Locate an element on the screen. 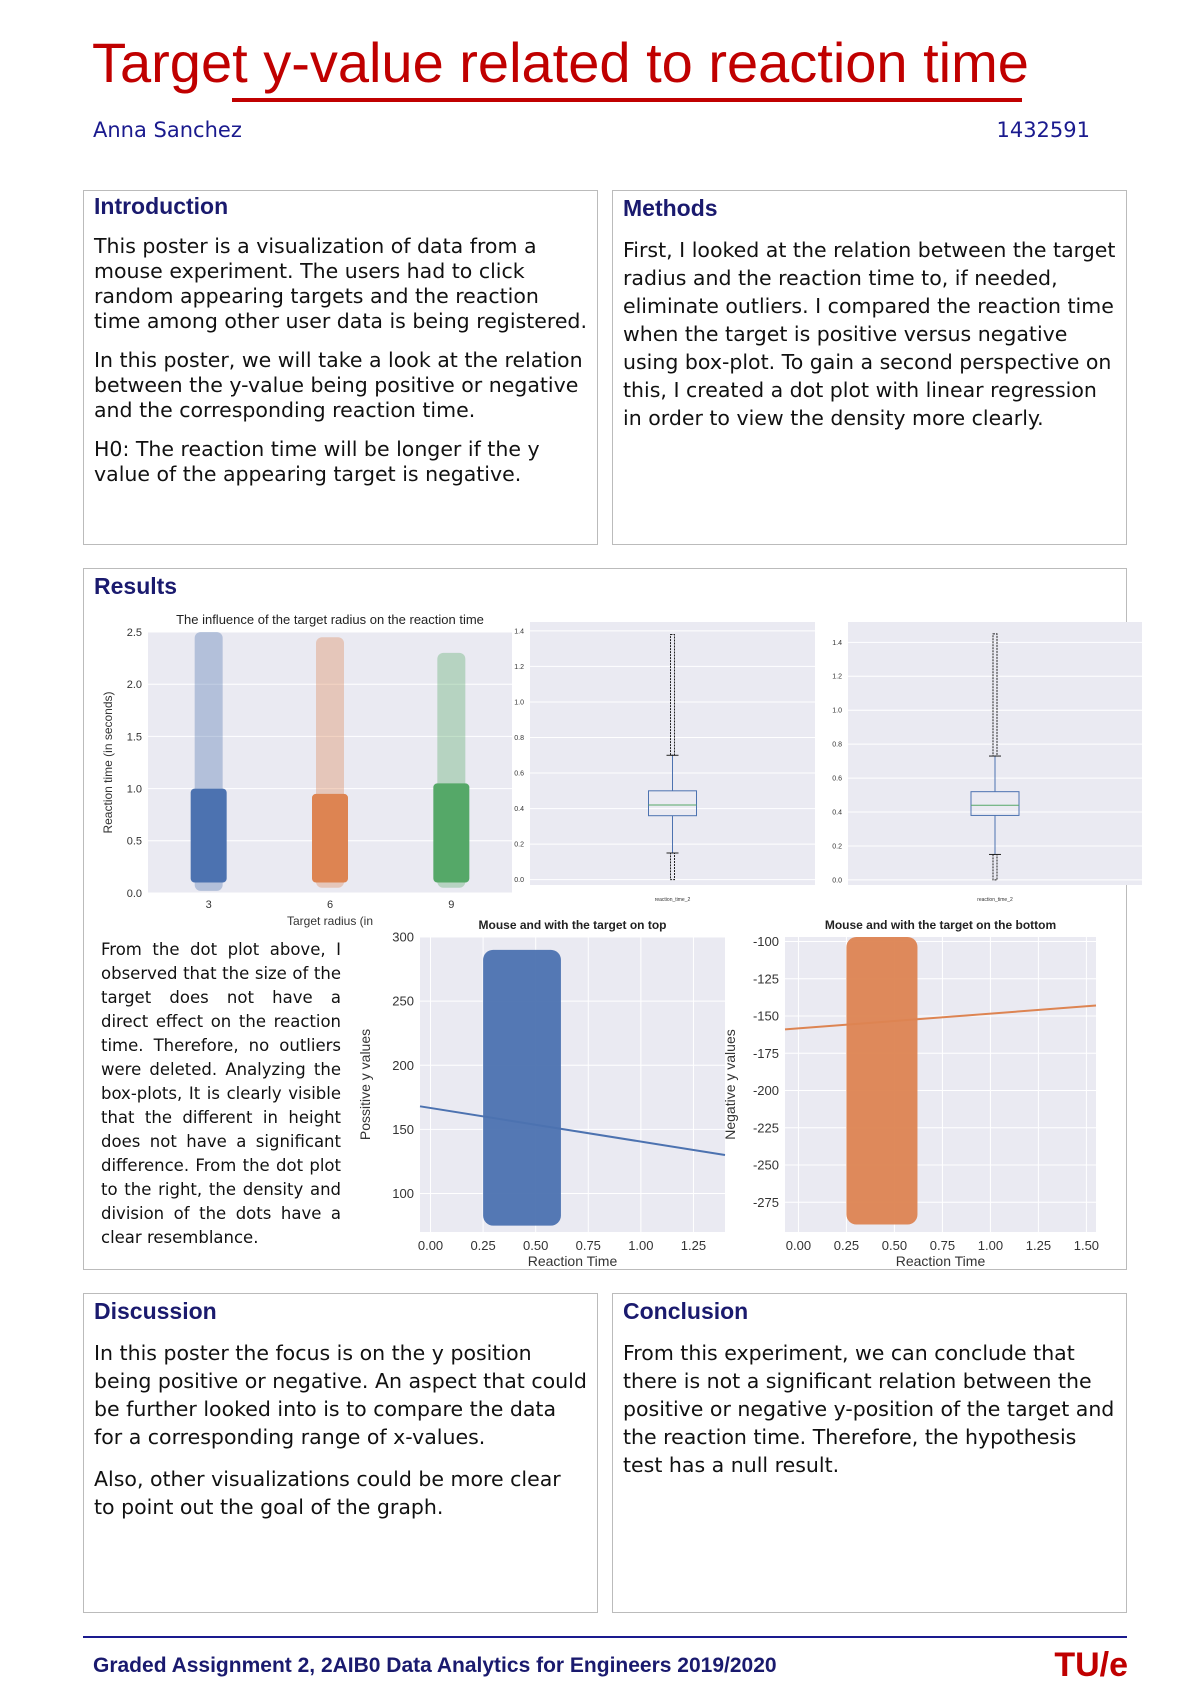  y-tick-label: 2.0 is located at coordinates (134, 685).